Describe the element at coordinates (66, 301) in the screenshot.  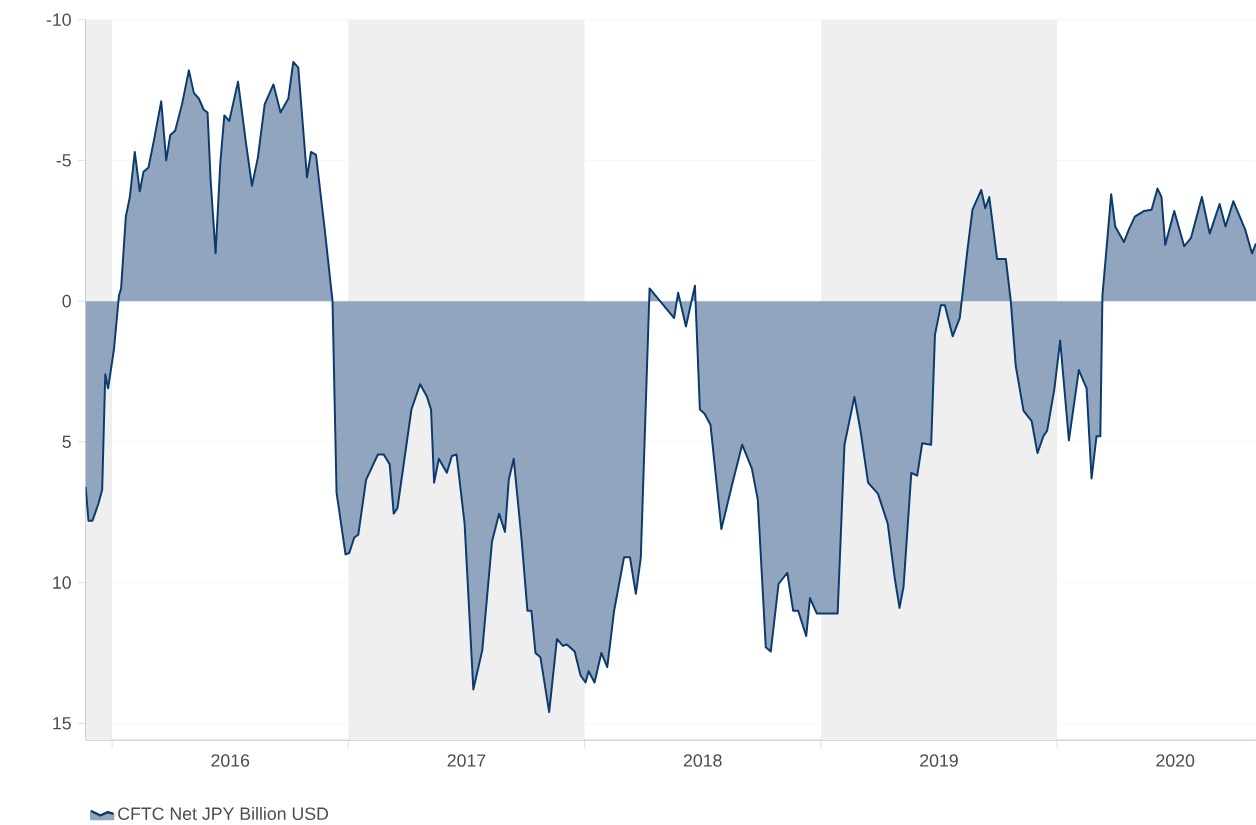
I see `y-tick-label: 0` at that location.